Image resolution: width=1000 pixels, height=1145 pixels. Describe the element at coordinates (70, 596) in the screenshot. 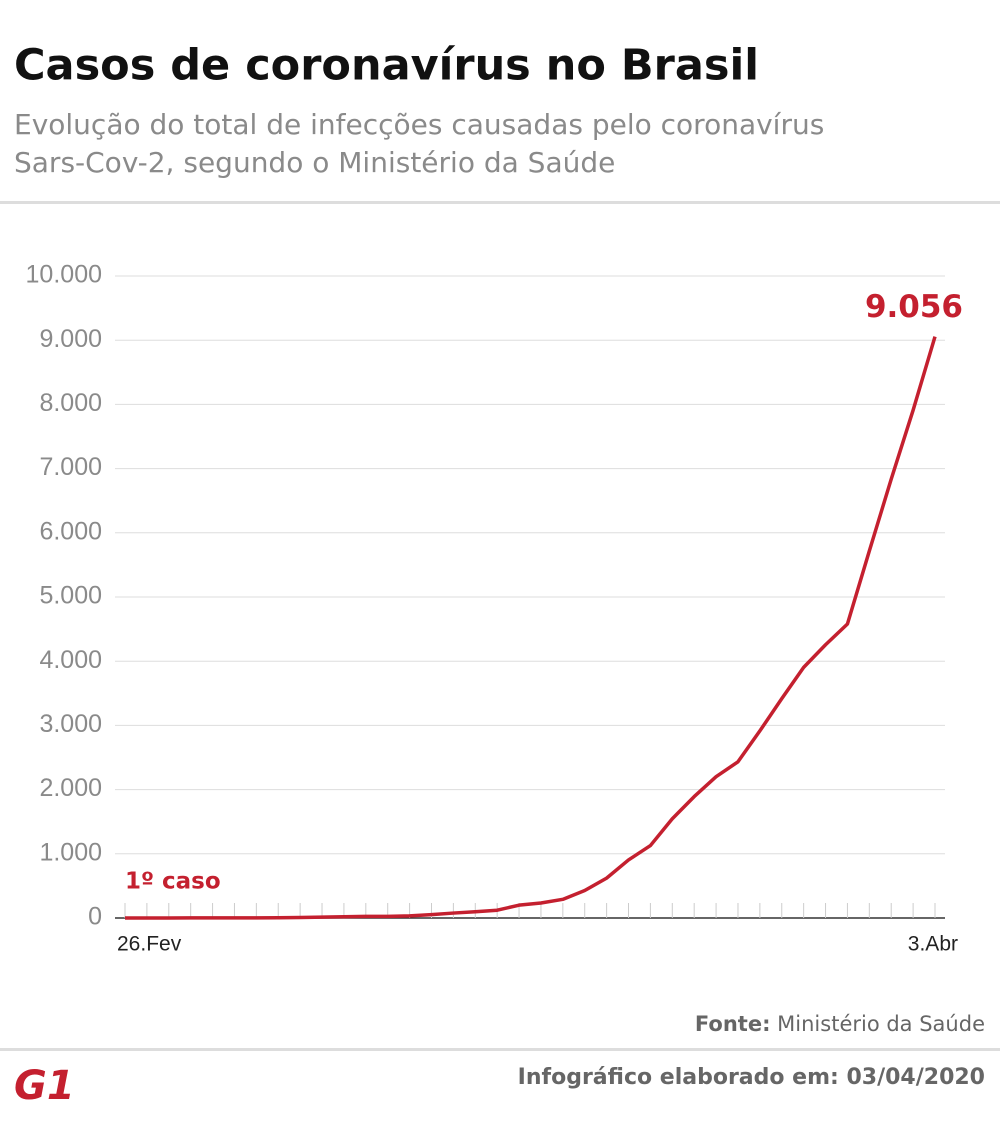

I see `y-tick-label: 5.000` at that location.